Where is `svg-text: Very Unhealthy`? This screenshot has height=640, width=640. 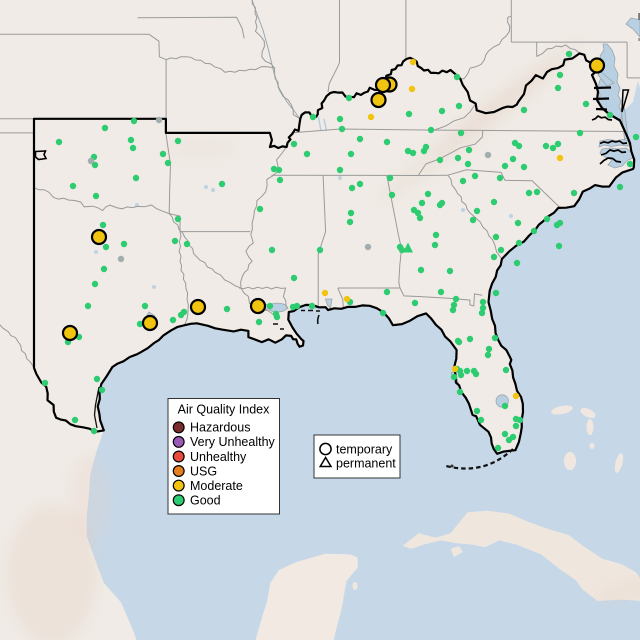
svg-text: Very Unhealthy is located at coordinates (233, 442).